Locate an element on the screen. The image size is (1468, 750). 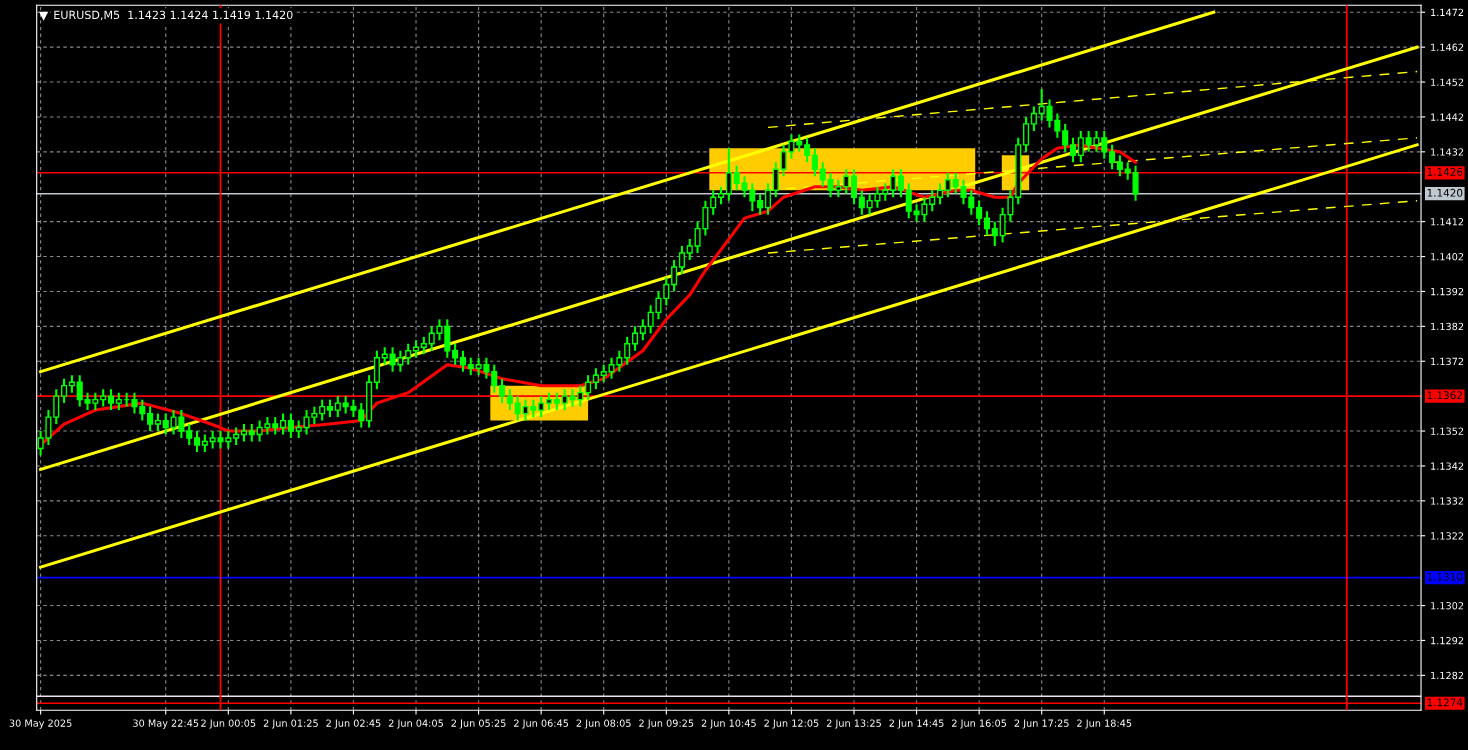
ref-line-label: 1.1426 is located at coordinates (1445, 171).